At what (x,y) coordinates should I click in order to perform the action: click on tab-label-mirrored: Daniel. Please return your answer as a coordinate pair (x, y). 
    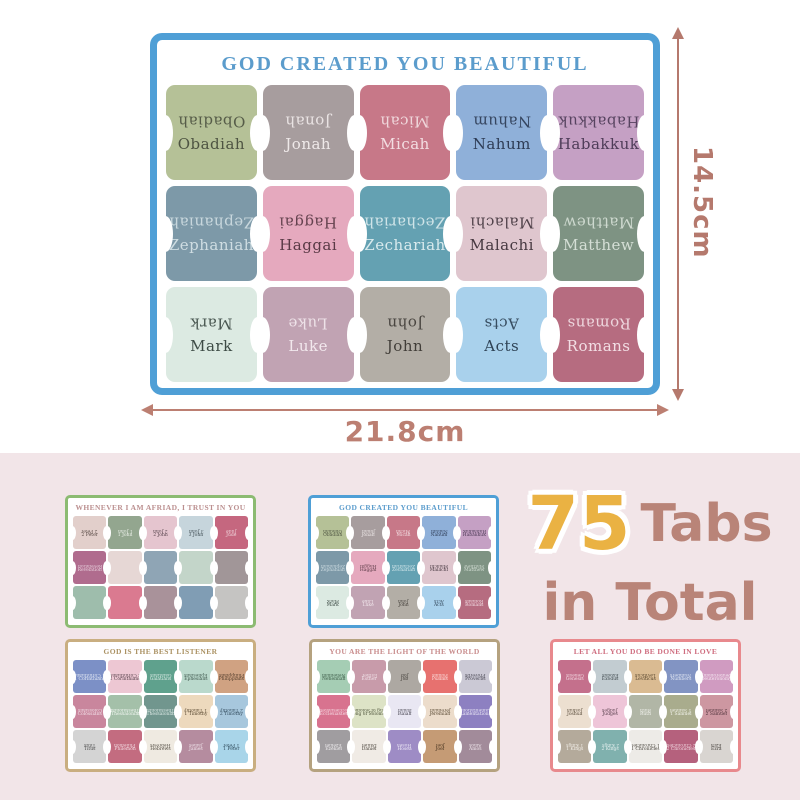
    Looking at the image, I should click on (369, 744).